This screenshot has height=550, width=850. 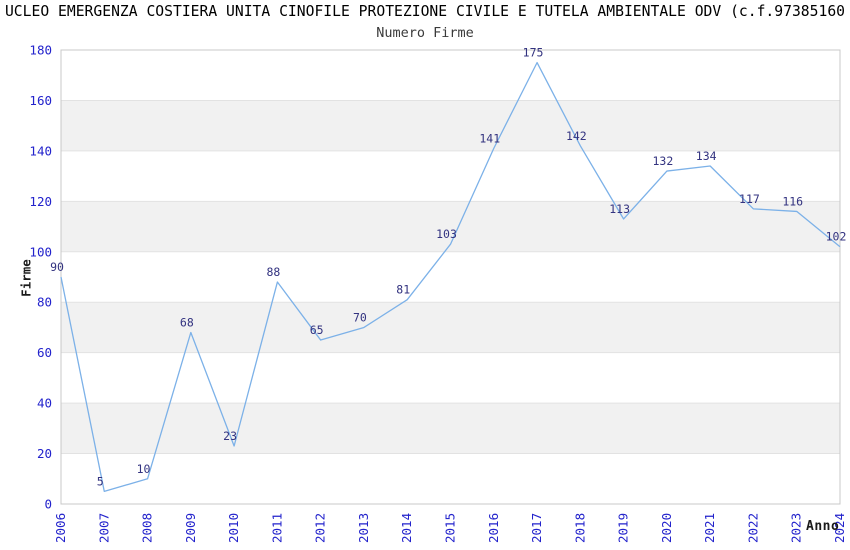 What do you see at coordinates (40, 100) in the screenshot?
I see `y-tick-label: 160` at bounding box center [40, 100].